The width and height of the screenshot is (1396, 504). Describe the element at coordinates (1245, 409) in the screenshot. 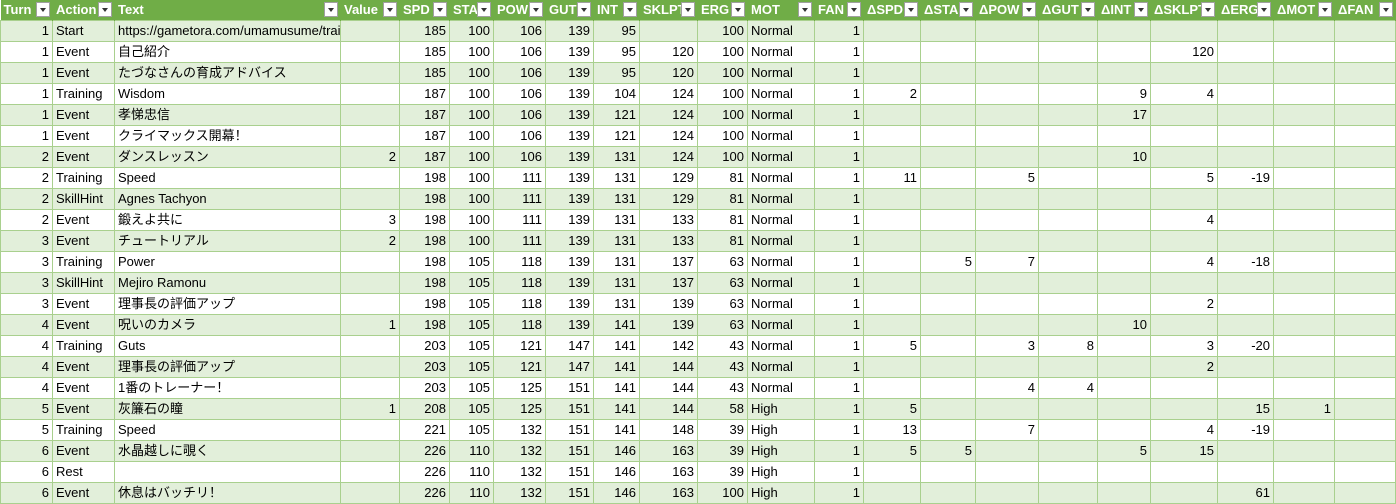

I see `cell-derg: 15` at that location.